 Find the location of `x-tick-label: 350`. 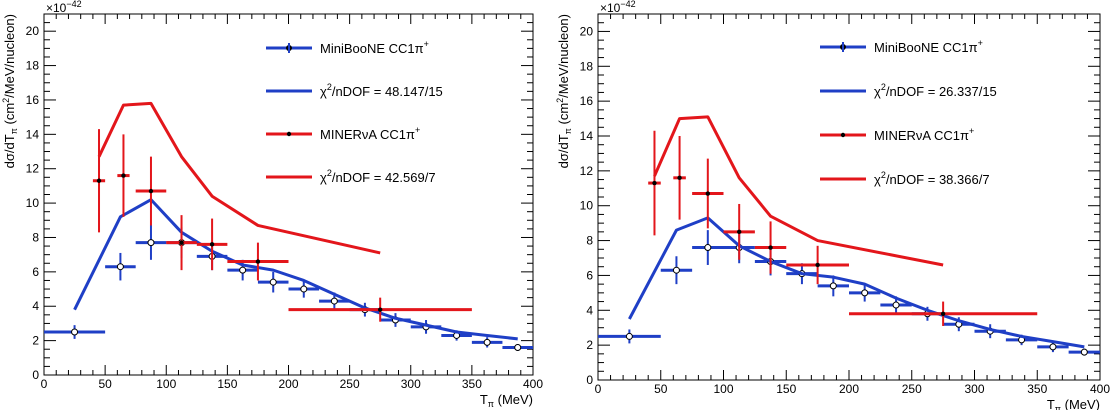

x-tick-label: 350 is located at coordinates (1037, 389).